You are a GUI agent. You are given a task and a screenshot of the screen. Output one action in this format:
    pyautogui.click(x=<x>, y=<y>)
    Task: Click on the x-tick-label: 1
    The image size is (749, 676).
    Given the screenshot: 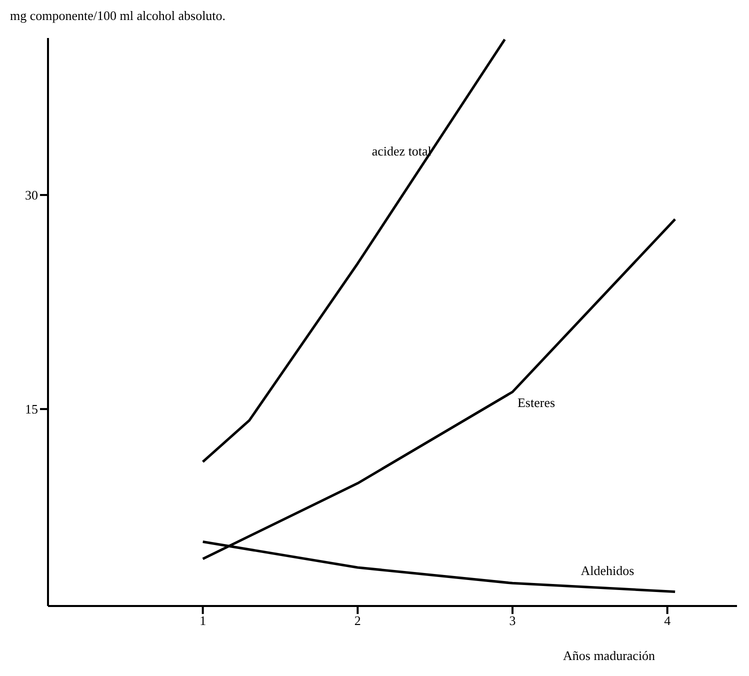 What is the action you would take?
    pyautogui.click(x=203, y=620)
    